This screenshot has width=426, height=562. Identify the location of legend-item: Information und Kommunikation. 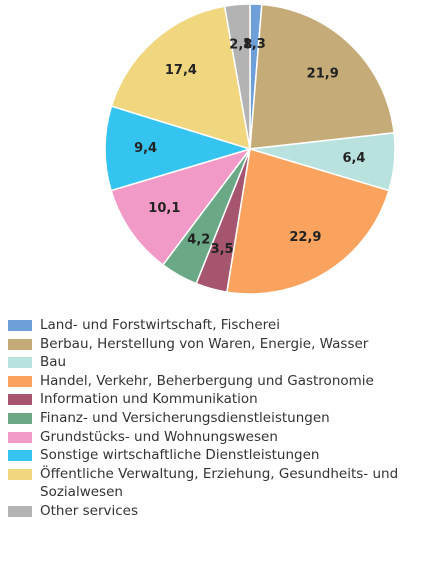
(217, 399).